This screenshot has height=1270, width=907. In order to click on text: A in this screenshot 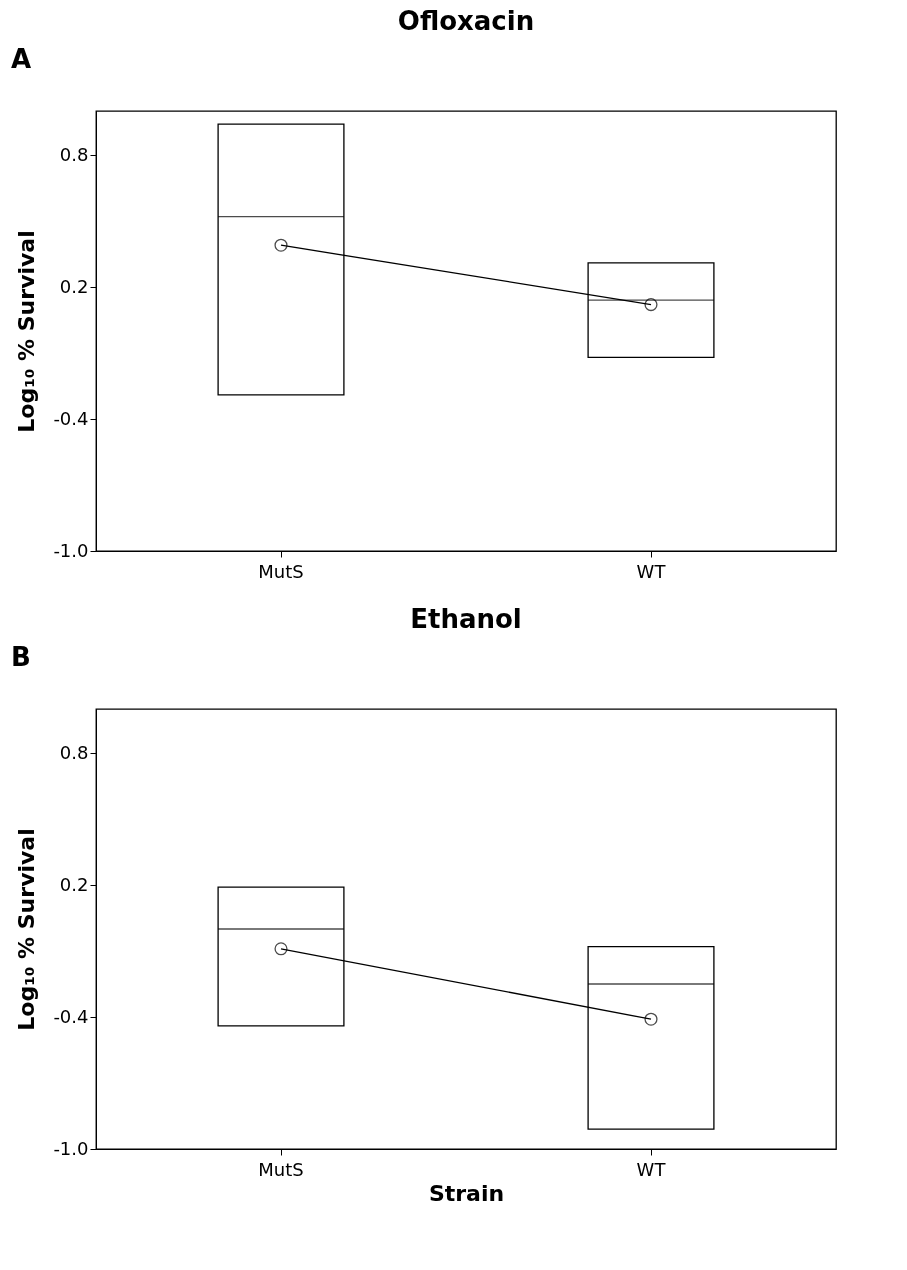, I will do `click(21, 59)`.